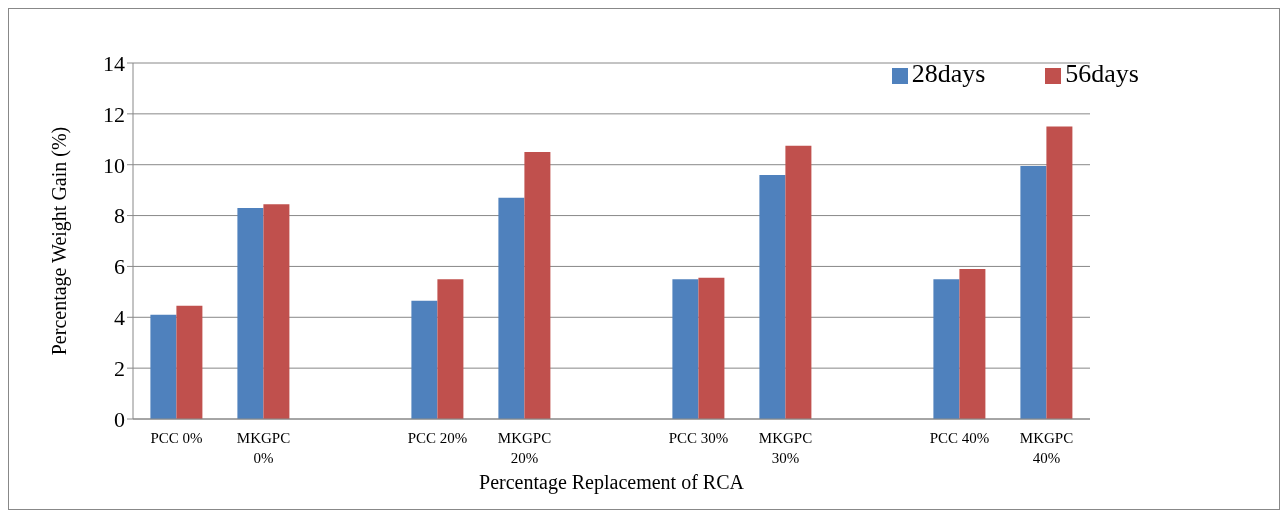  What do you see at coordinates (612, 482) in the screenshot?
I see `x-axis-title: Percentage Replacement of RCA` at bounding box center [612, 482].